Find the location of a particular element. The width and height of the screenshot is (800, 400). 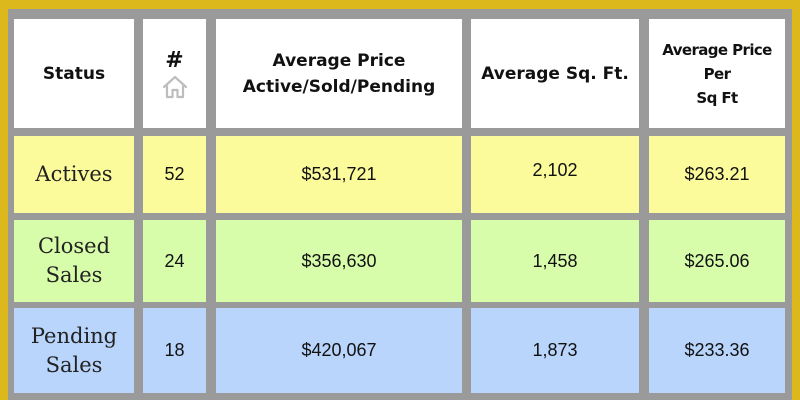

row-closed-avg-sqft-value: 1,458 is located at coordinates (555, 260).